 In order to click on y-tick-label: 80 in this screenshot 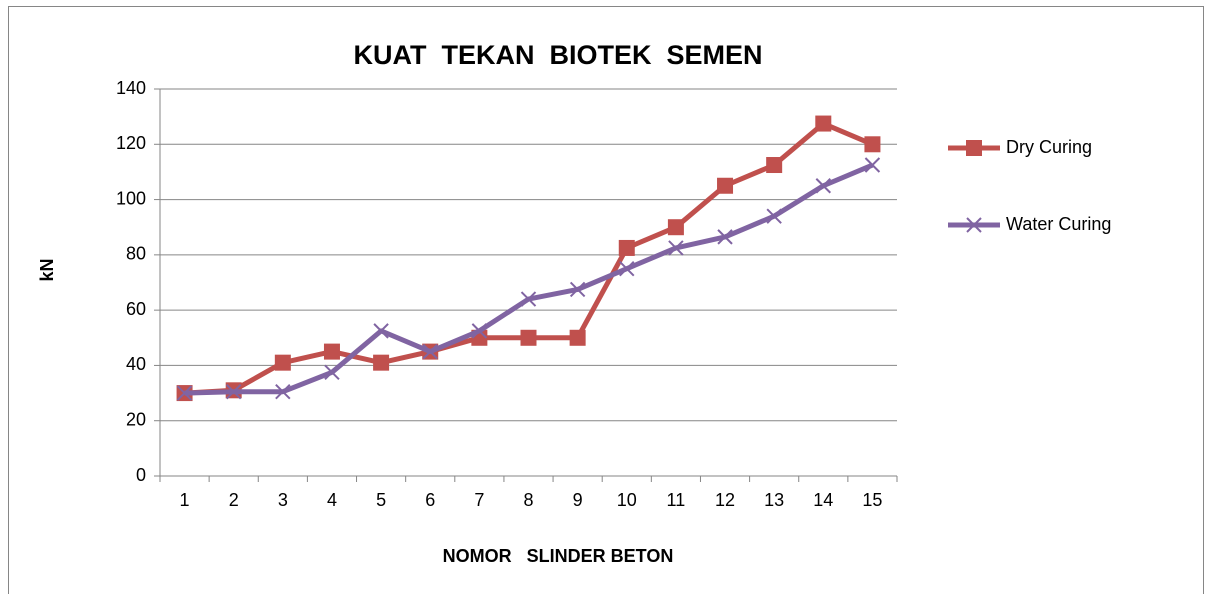, I will do `click(136, 254)`.